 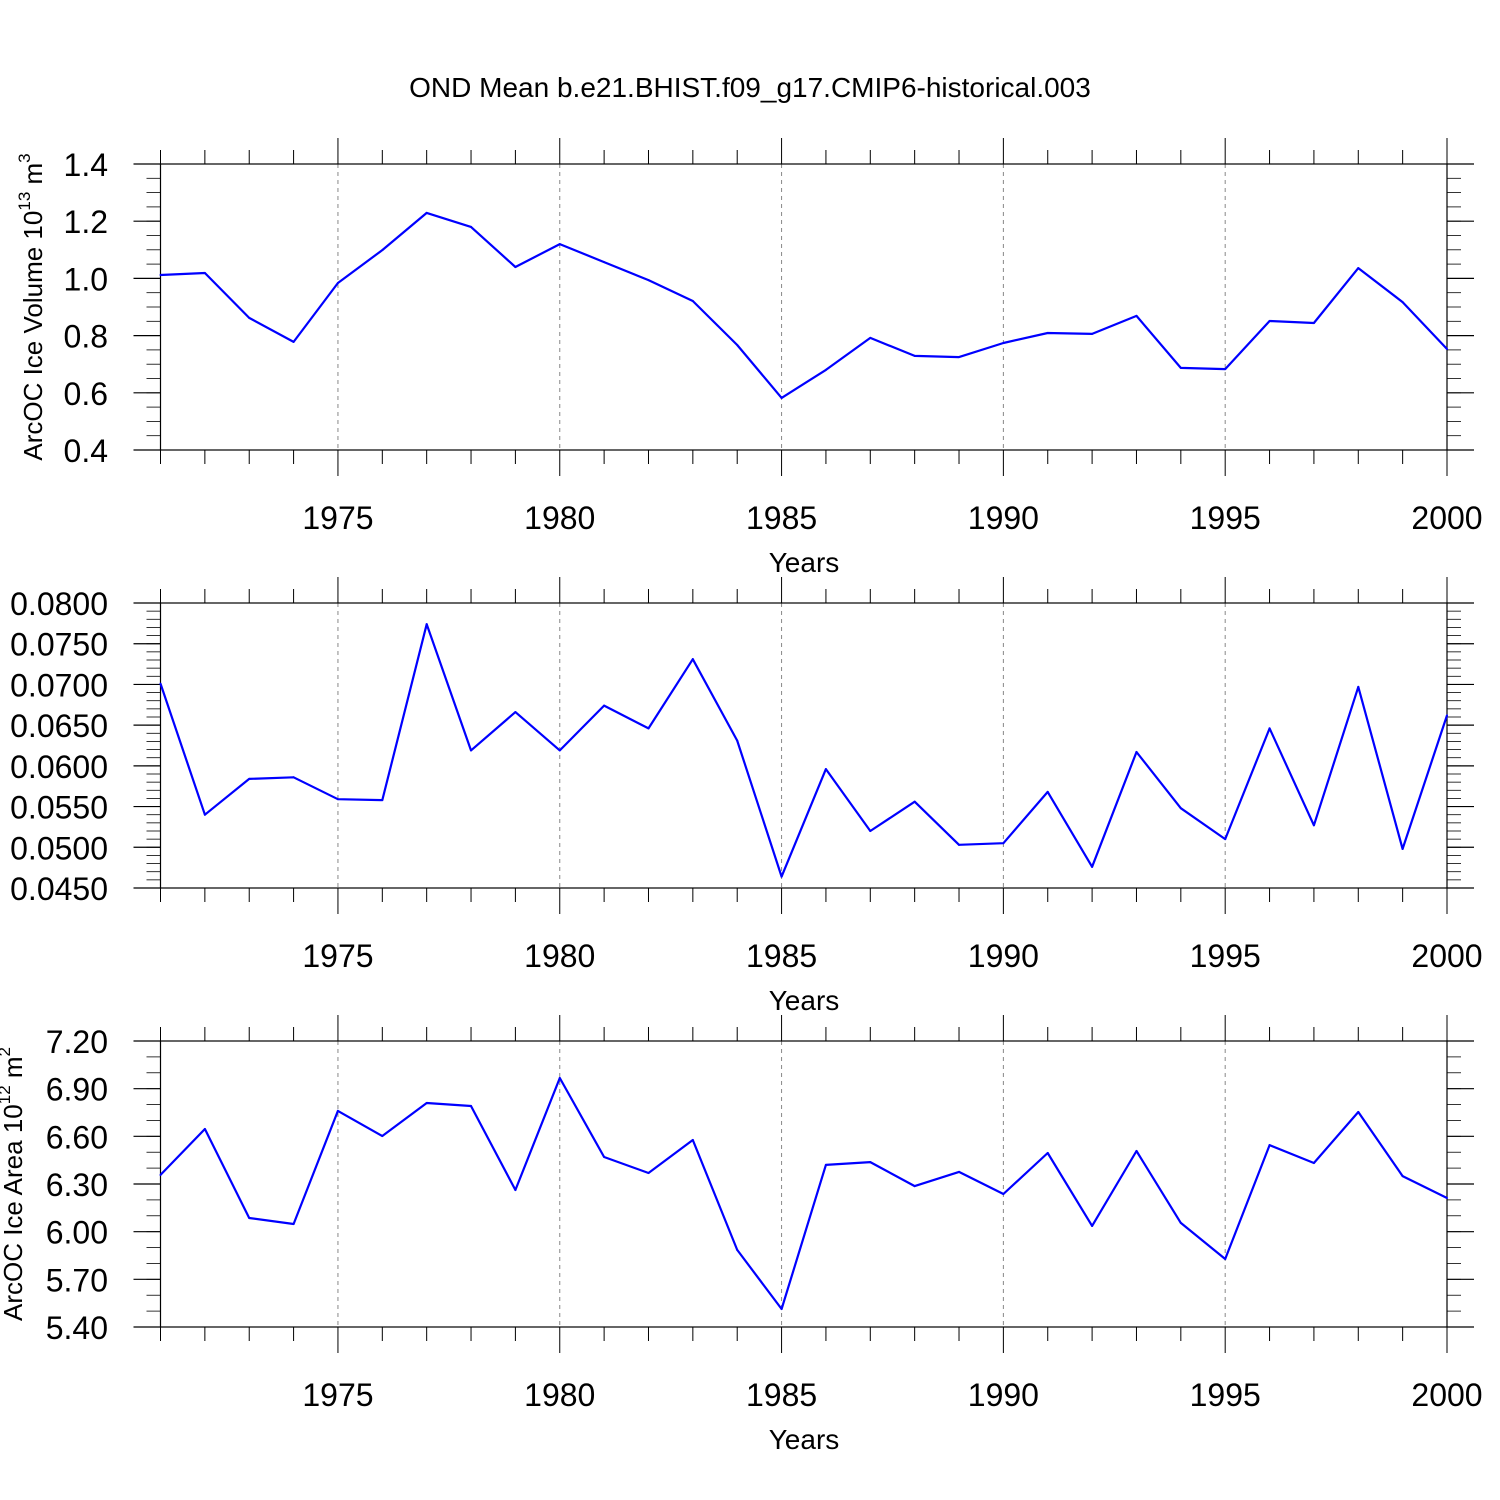 What do you see at coordinates (14, 1212) in the screenshot?
I see `y-axis-label-text: ArcOC Ice Area 10` at bounding box center [14, 1212].